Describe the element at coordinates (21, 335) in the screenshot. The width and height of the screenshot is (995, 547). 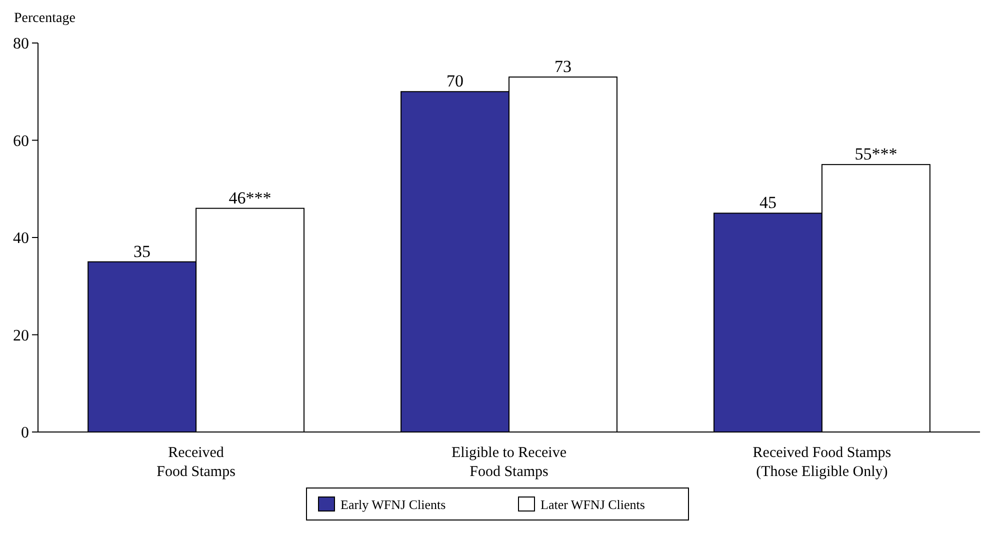
I see `y-tick-label: 20` at that location.